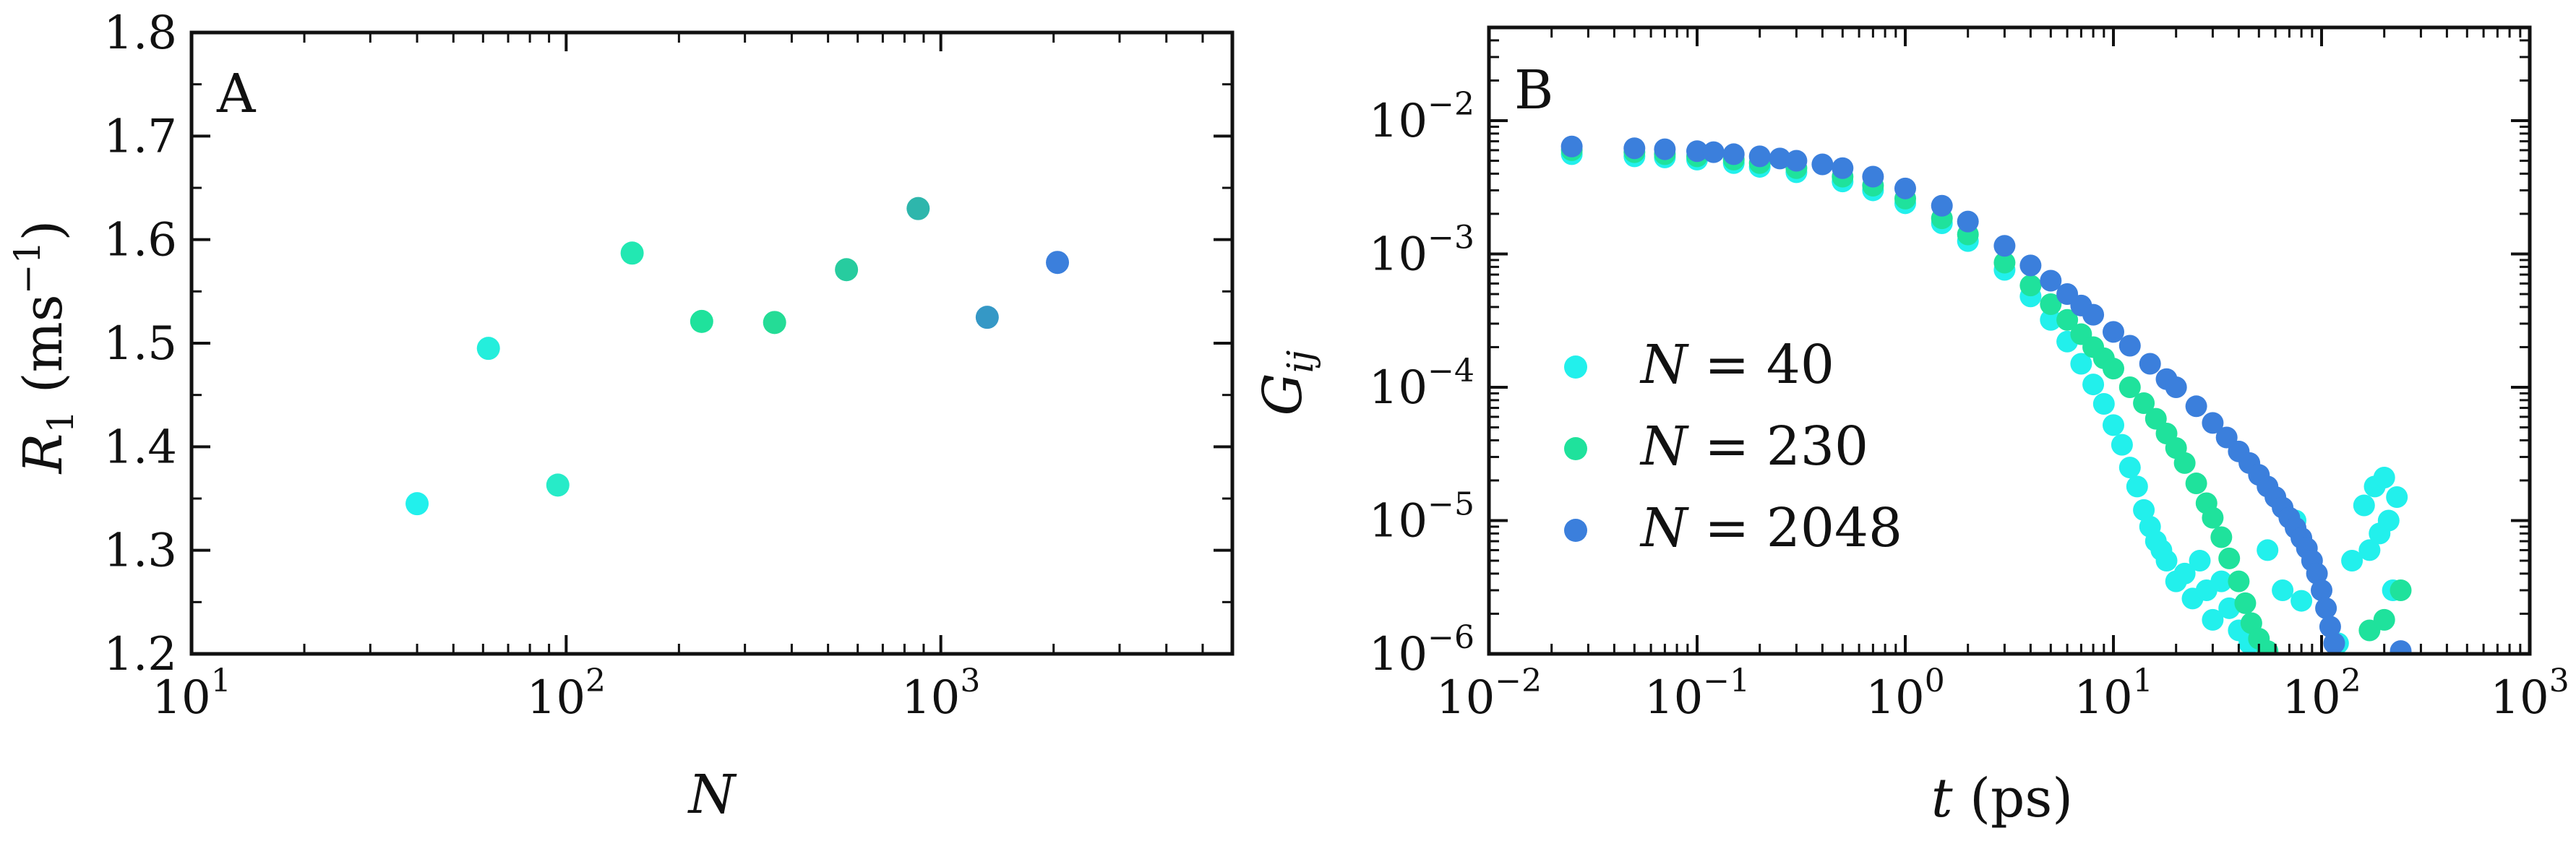 The width and height of the screenshot is (2576, 841). I want to click on legend-label: N = 2048, so click(1771, 528).